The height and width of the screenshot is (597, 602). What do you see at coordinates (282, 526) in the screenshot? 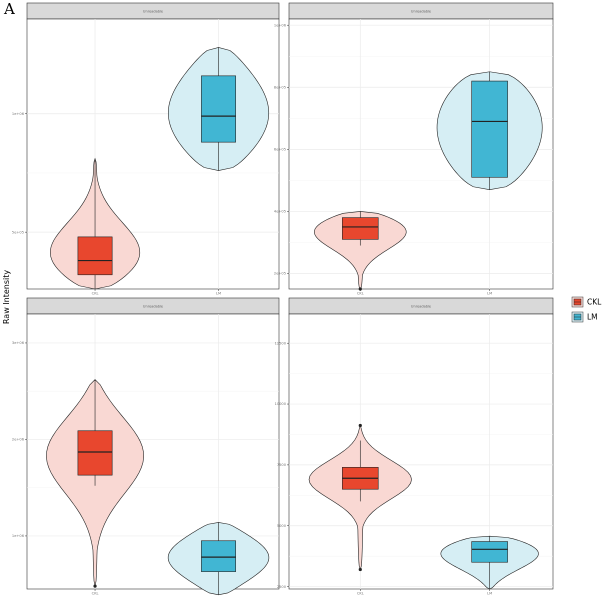
I see `y-tick-label: 5000` at bounding box center [282, 526].